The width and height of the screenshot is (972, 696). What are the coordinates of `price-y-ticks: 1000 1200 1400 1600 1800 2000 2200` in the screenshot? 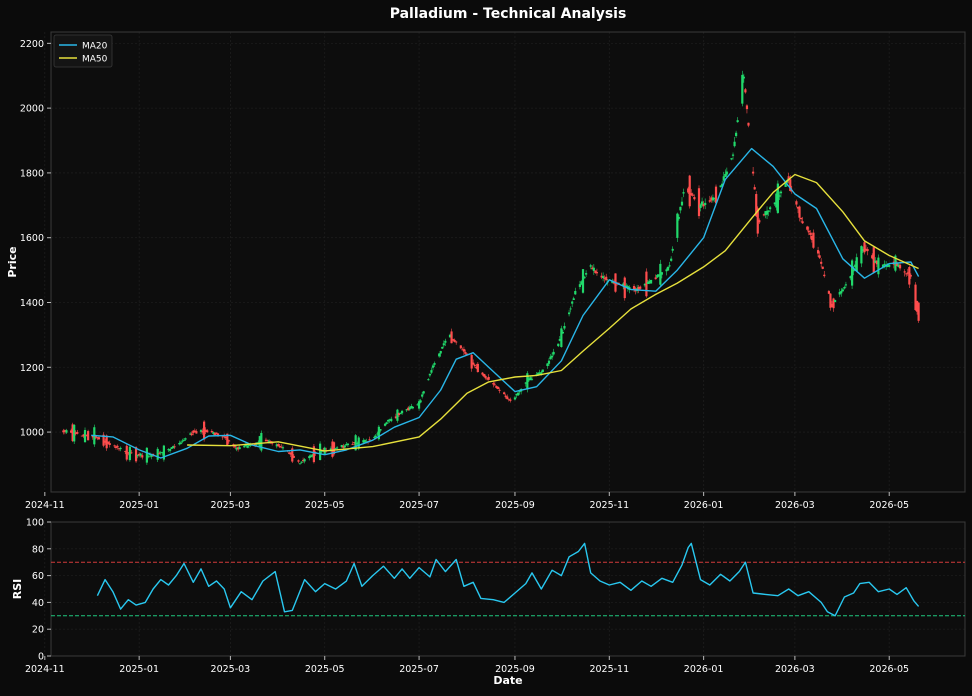 It's located at (35, 239).